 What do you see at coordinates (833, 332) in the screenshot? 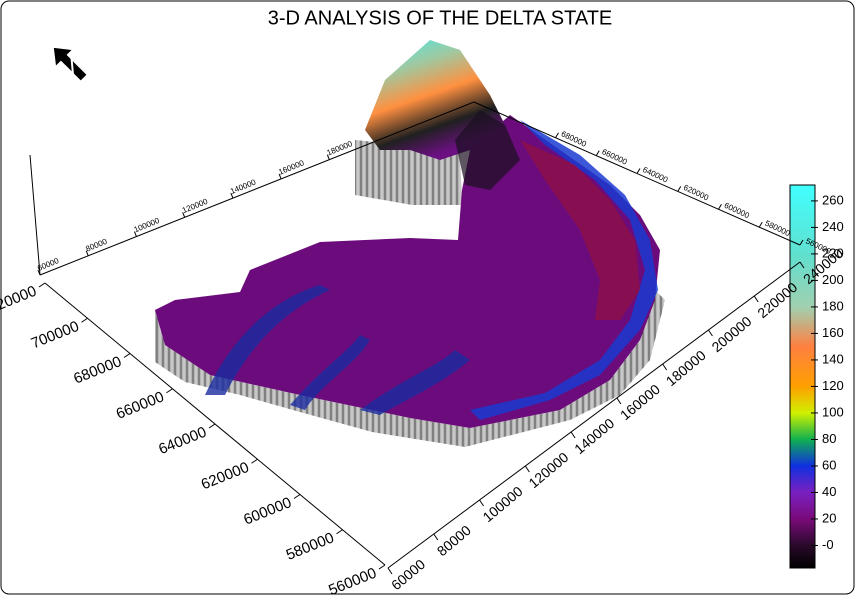
I see `colorbar-tick-label: 160` at bounding box center [833, 332].